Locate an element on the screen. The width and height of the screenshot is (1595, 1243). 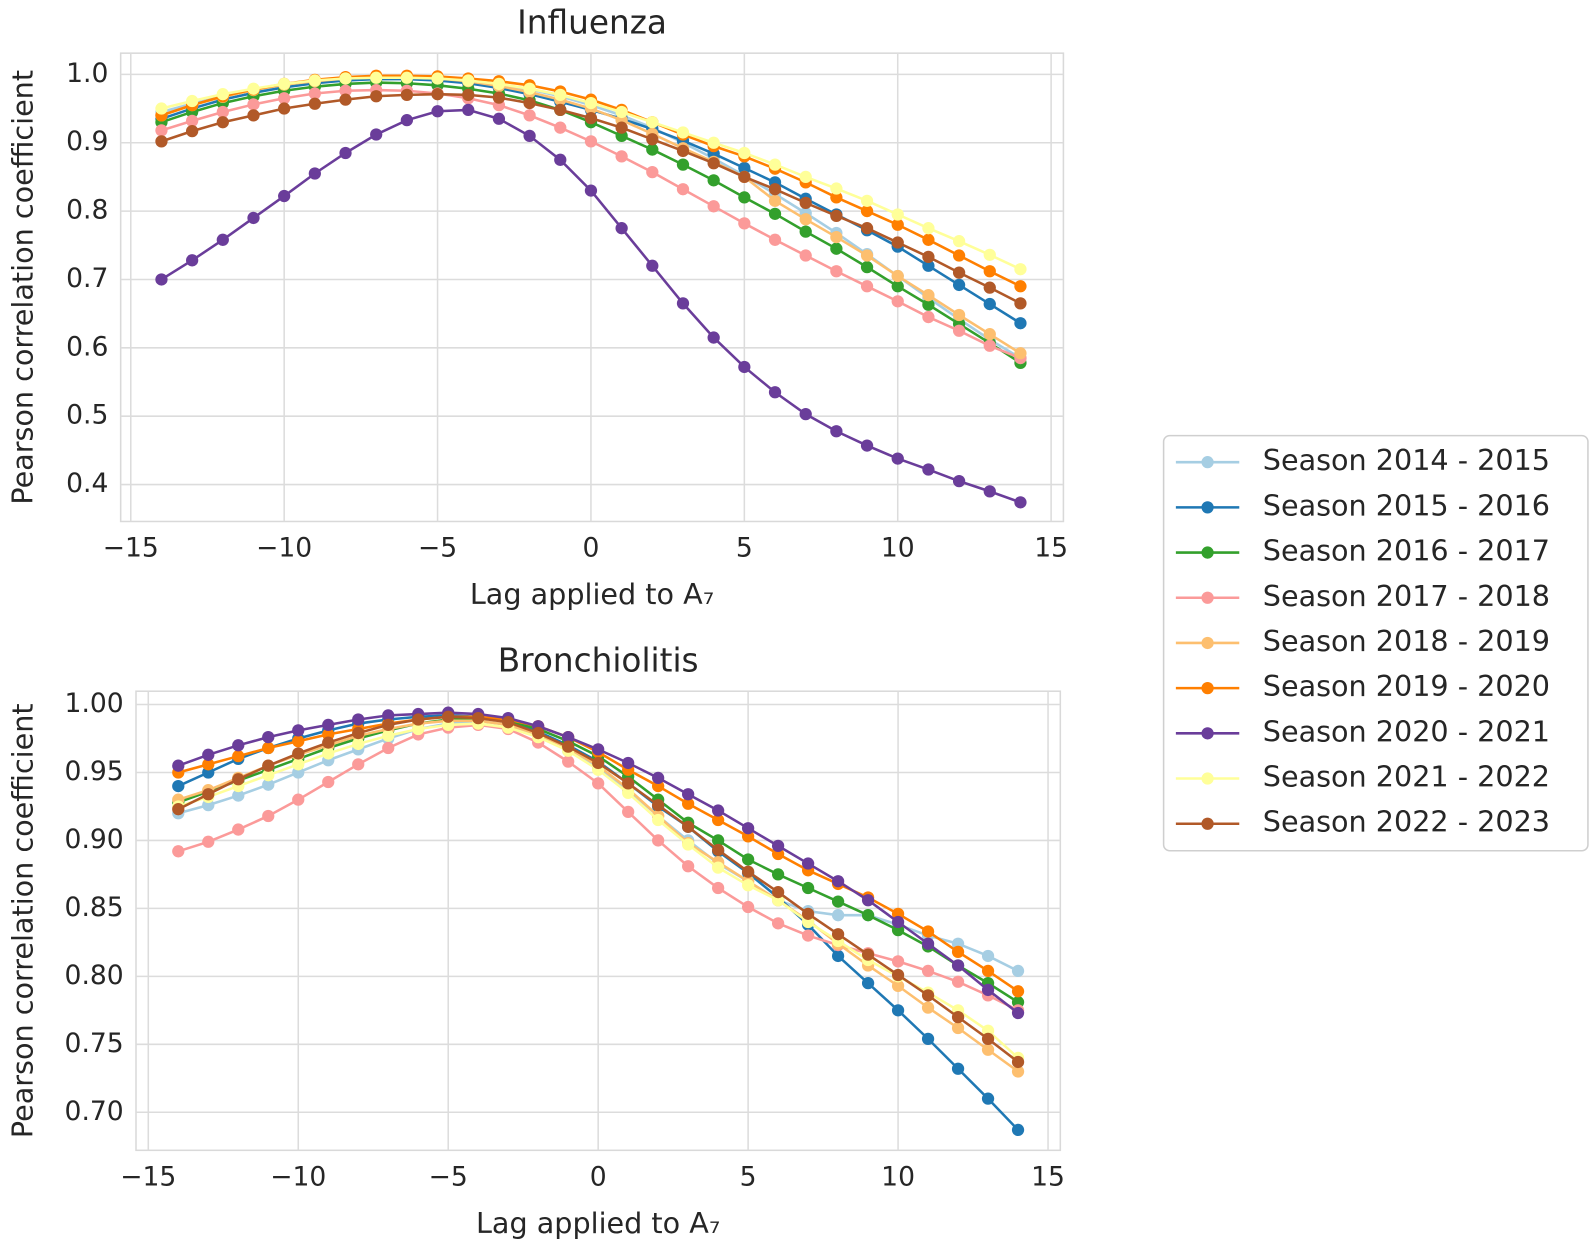
y-tick-label: 0.4 is located at coordinates (87, 483).